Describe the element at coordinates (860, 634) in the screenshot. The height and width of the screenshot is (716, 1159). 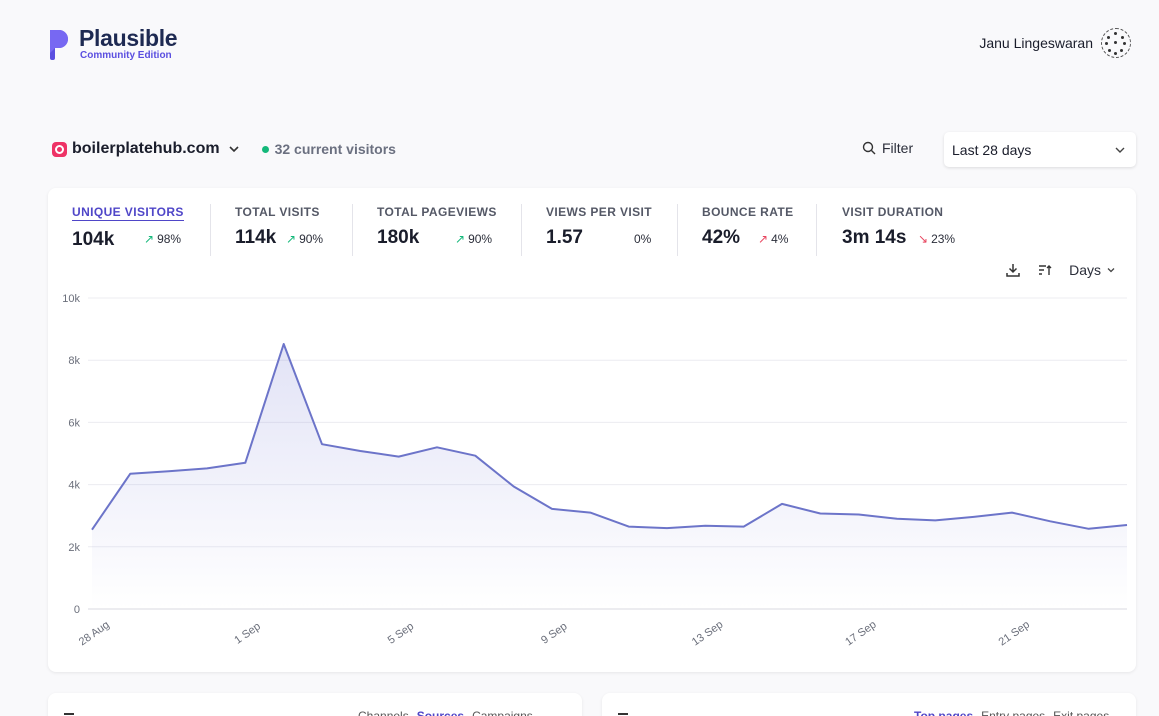
I see `x-tick-label: 17 Sep` at that location.